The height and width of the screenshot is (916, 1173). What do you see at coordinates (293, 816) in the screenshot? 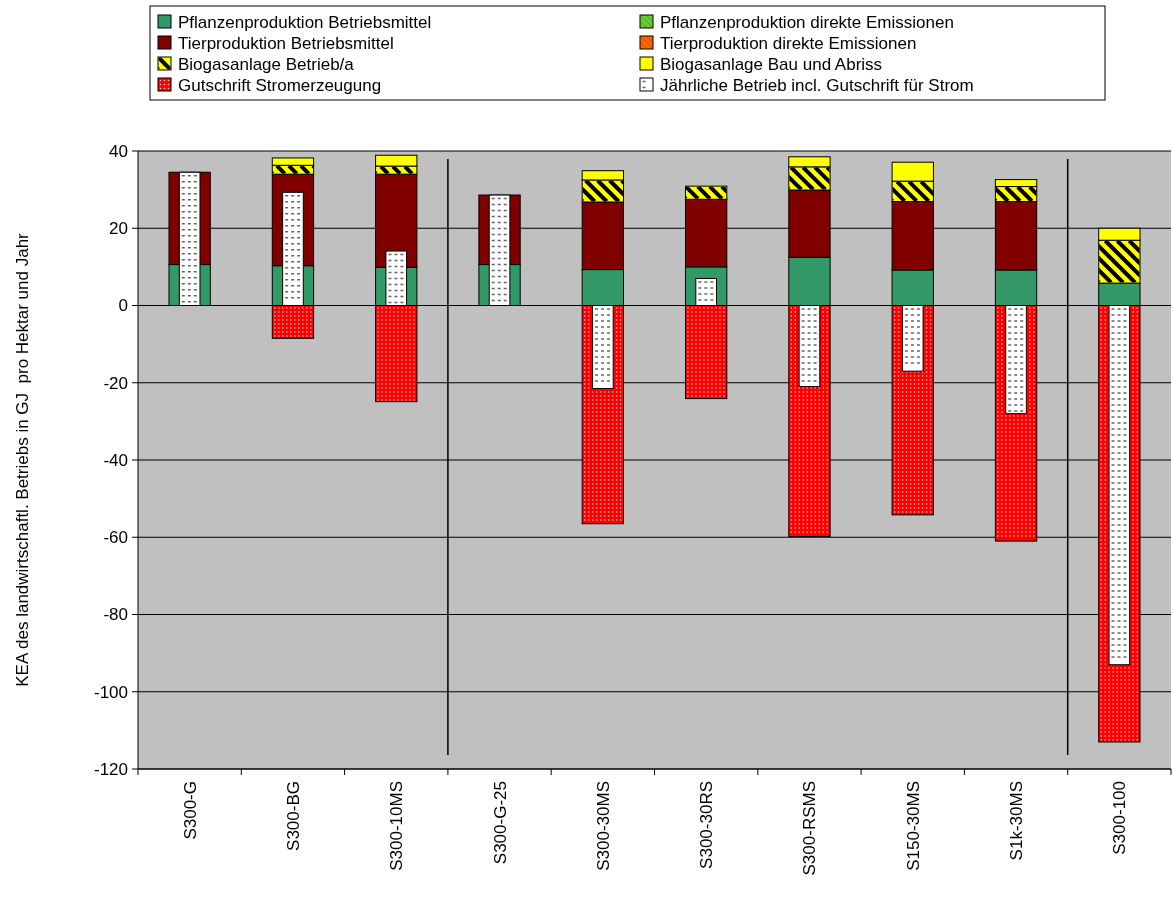
I see `x-tick-label: S300-BG` at bounding box center [293, 816].